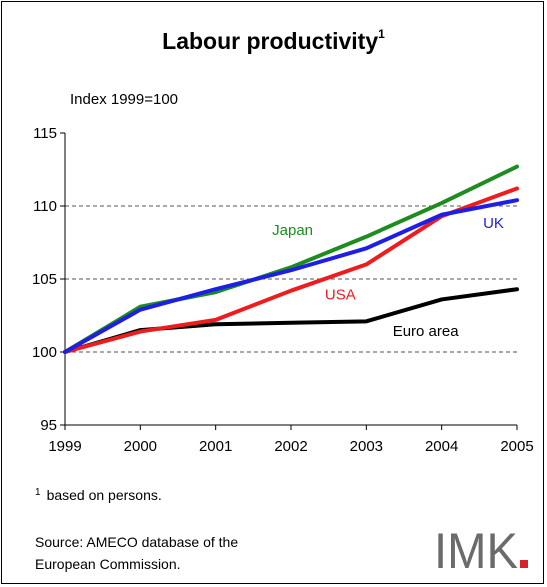 The height and width of the screenshot is (587, 547). I want to click on series-line-euro-area, so click(291, 320).